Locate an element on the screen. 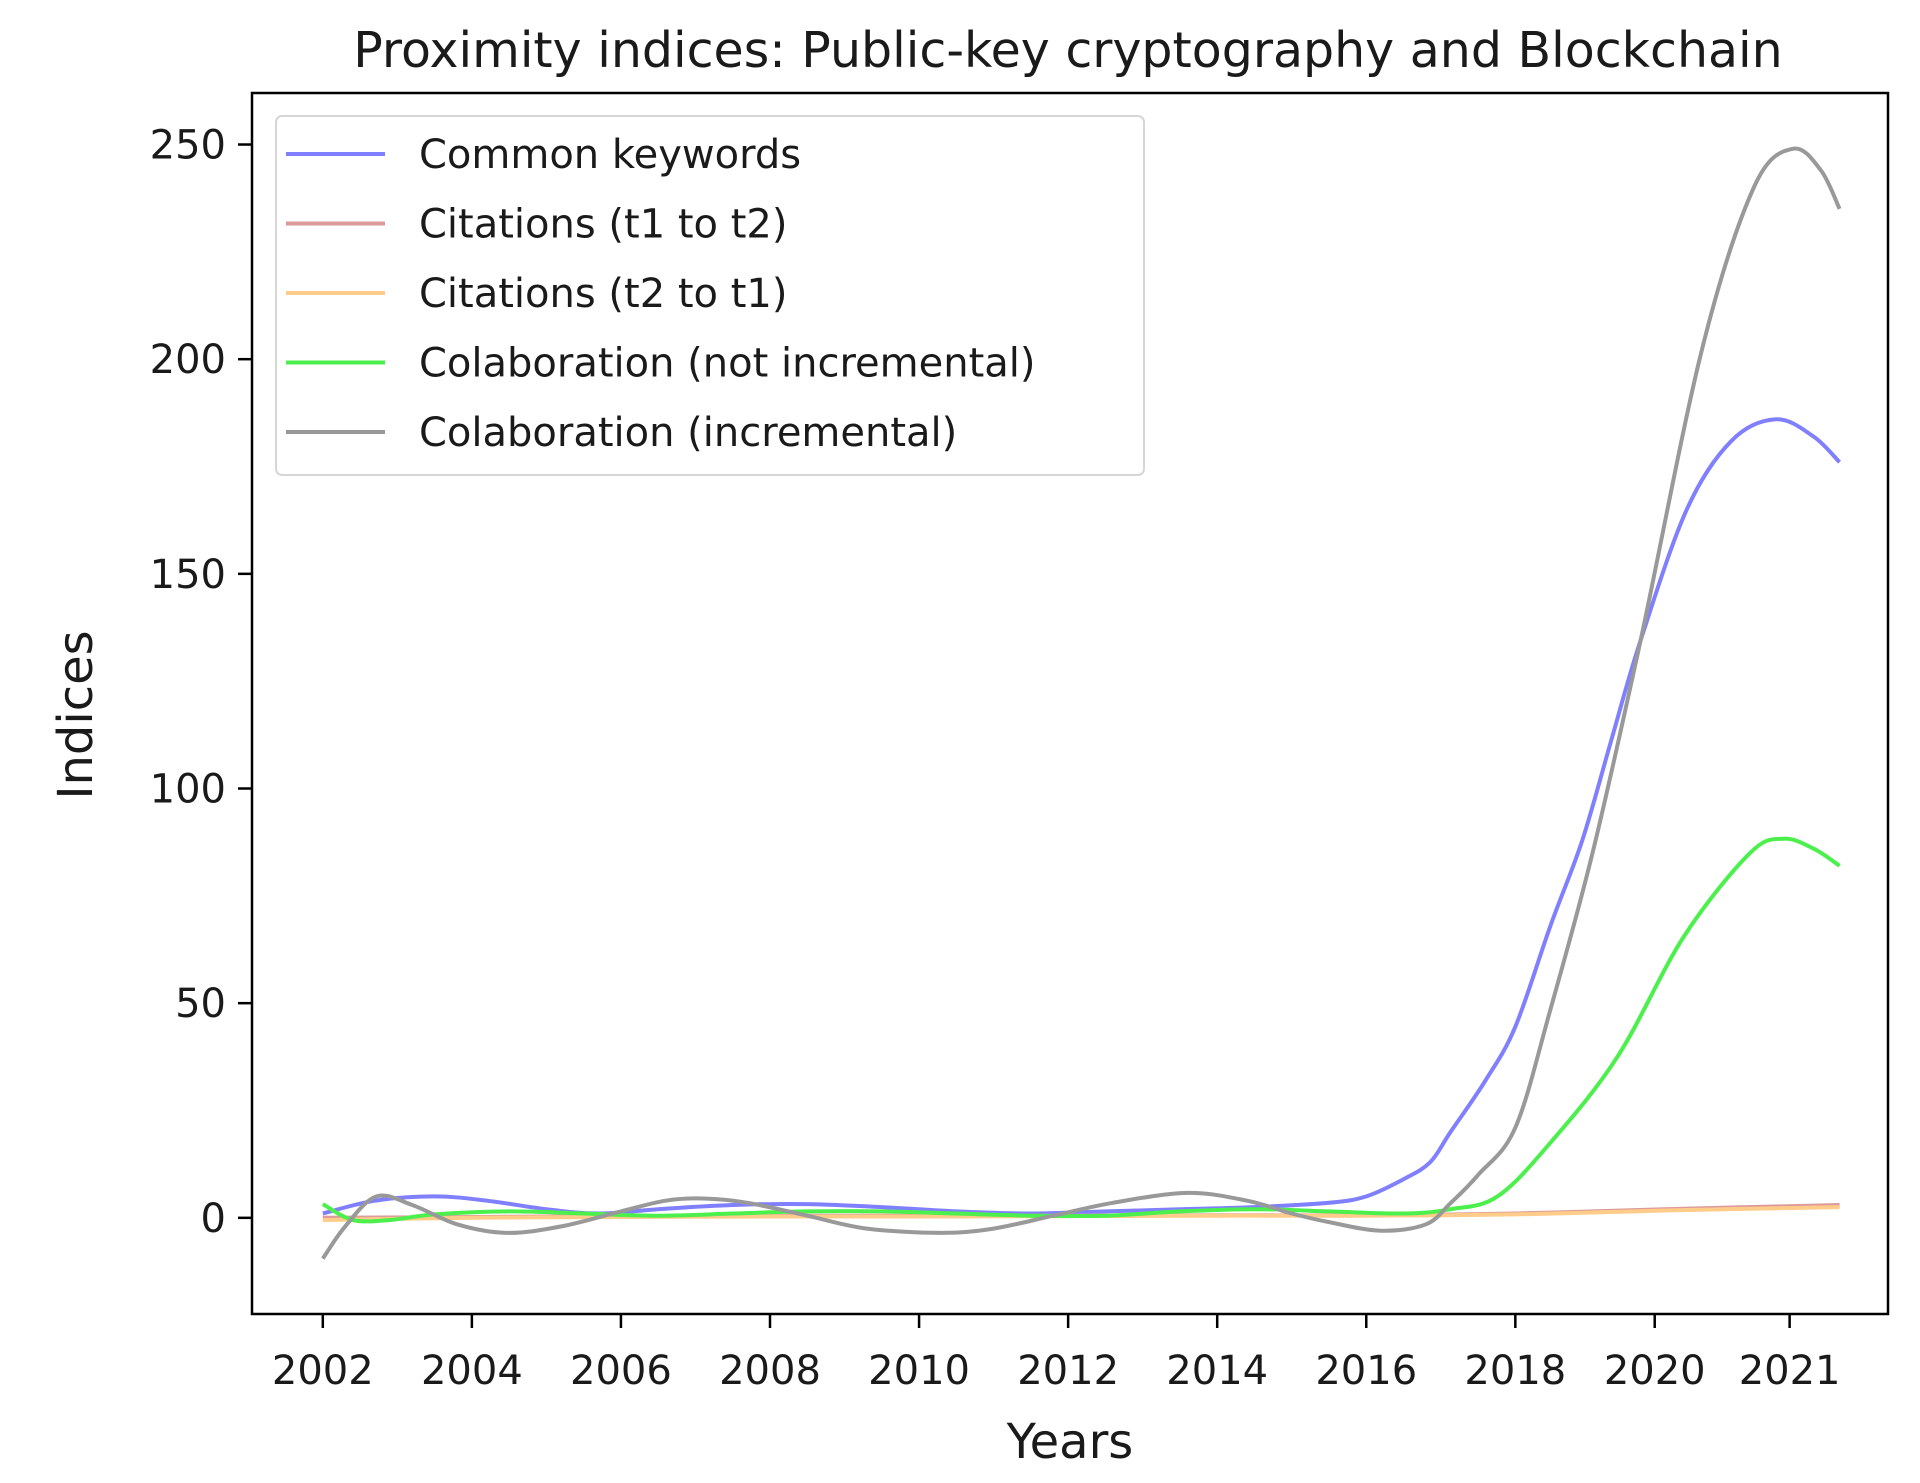 The width and height of the screenshot is (1920, 1483). legend-item-citations-t2-to-t1: Citations (t2 to t1) is located at coordinates (536, 294).